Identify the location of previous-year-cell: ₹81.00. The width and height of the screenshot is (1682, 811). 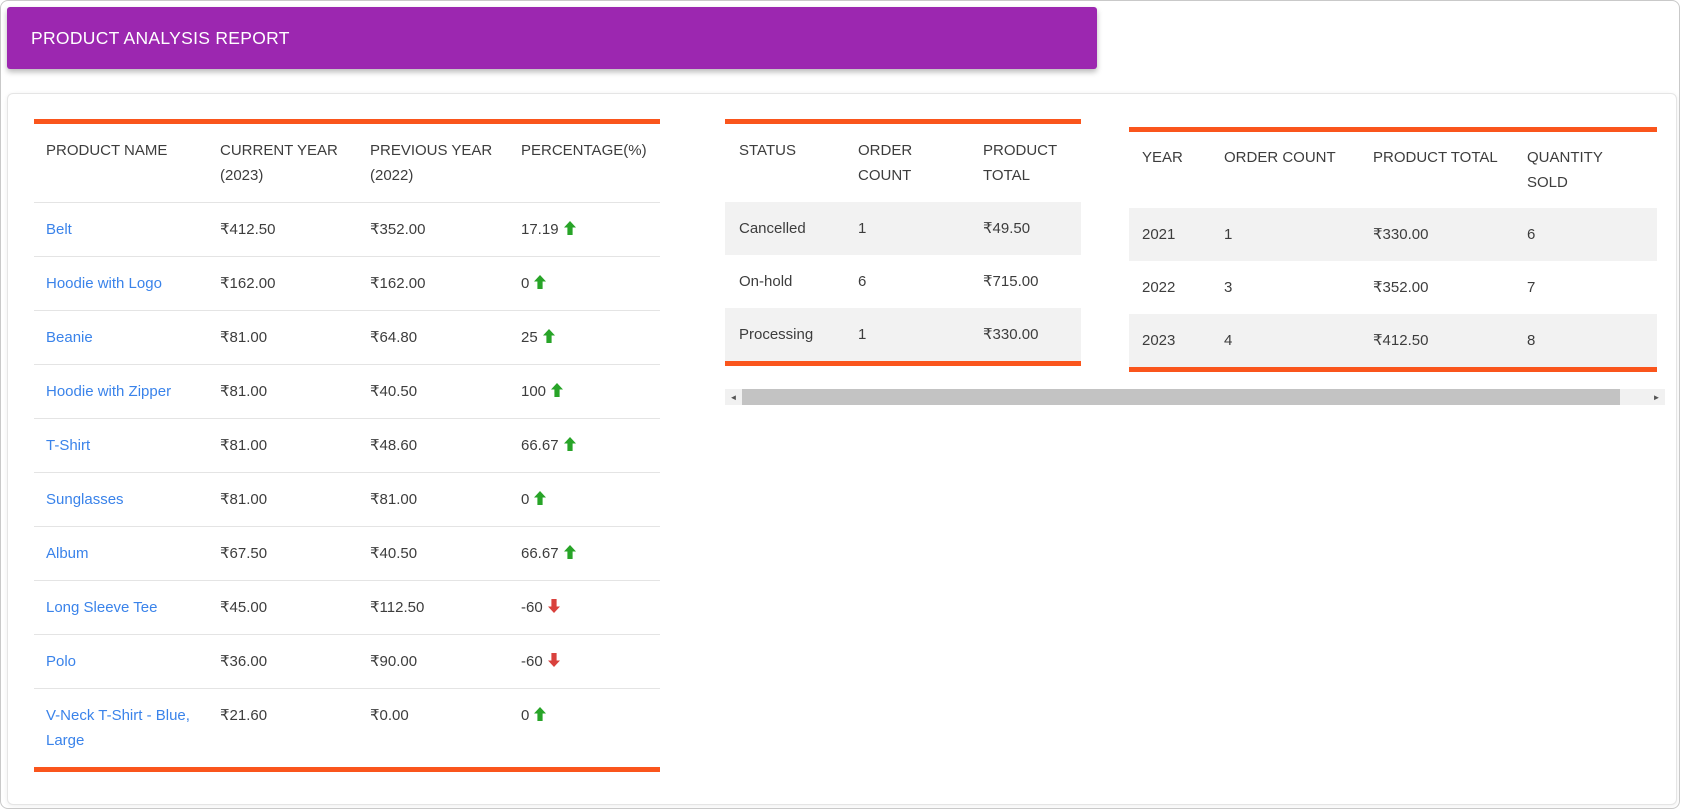
(394, 499).